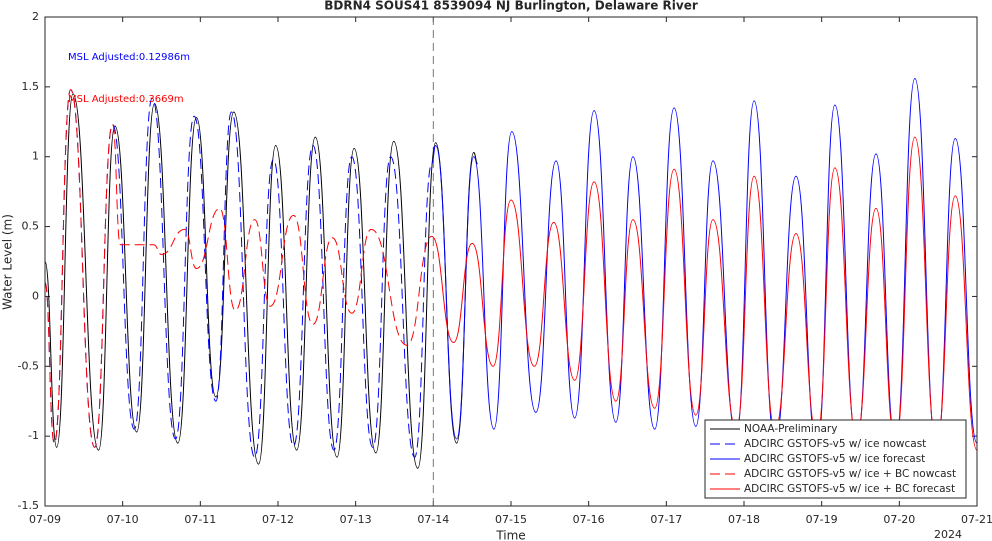 The height and width of the screenshot is (541, 992). What do you see at coordinates (822, 519) in the screenshot?
I see `x-tick-label: 07-19` at bounding box center [822, 519].